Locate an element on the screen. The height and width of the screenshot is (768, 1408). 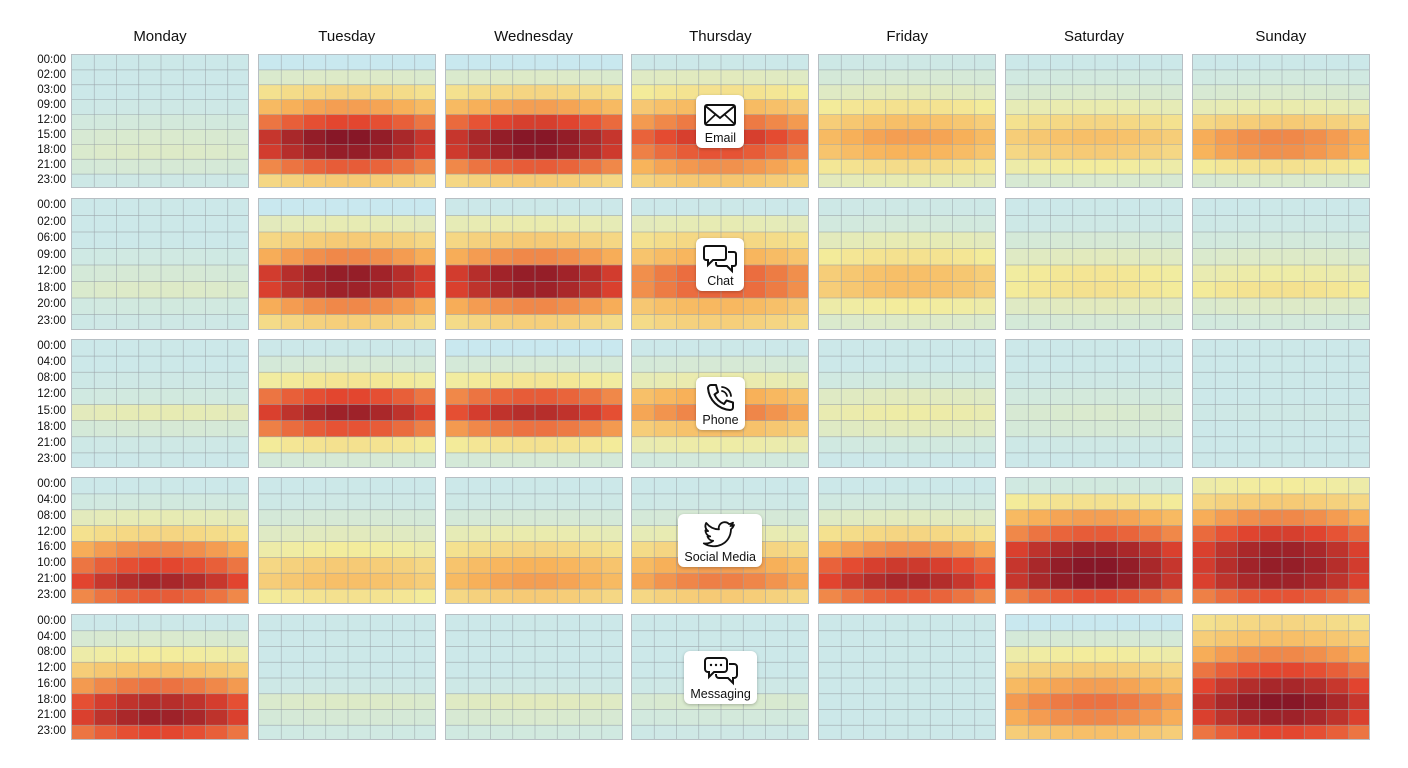
y-tick-label: 02:00 is located at coordinates (51, 75).